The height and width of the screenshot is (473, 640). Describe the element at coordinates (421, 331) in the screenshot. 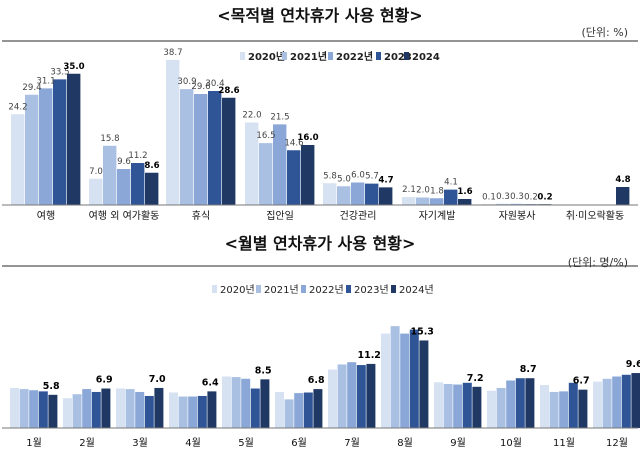

I see `data-label: 15.3` at that location.